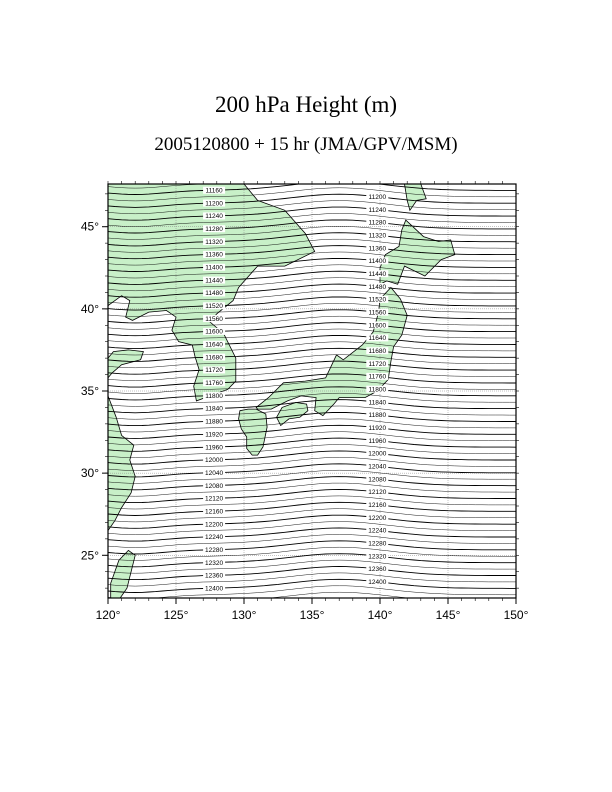 The image size is (612, 792). What do you see at coordinates (377, 441) in the screenshot?
I see `contour-label-11960: 11960` at bounding box center [377, 441].